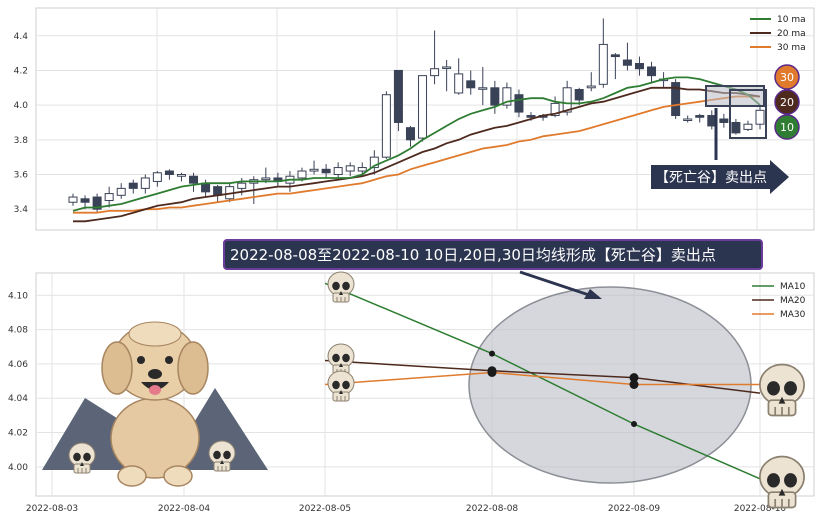 The image size is (822, 520). Describe the element at coordinates (18, 468) in the screenshot. I see `line-y-tick-label: 4.00` at that location.